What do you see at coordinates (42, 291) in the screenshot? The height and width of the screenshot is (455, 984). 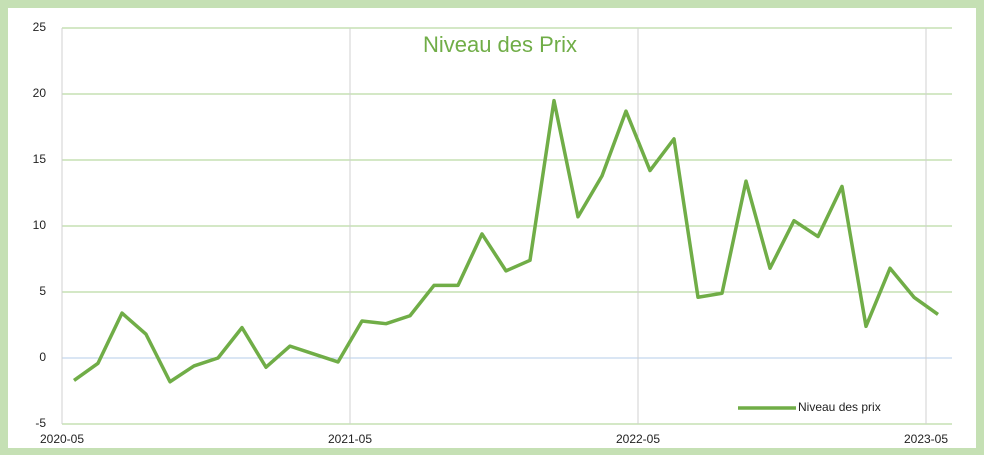 I see `y-tick-label: 5` at bounding box center [42, 291].